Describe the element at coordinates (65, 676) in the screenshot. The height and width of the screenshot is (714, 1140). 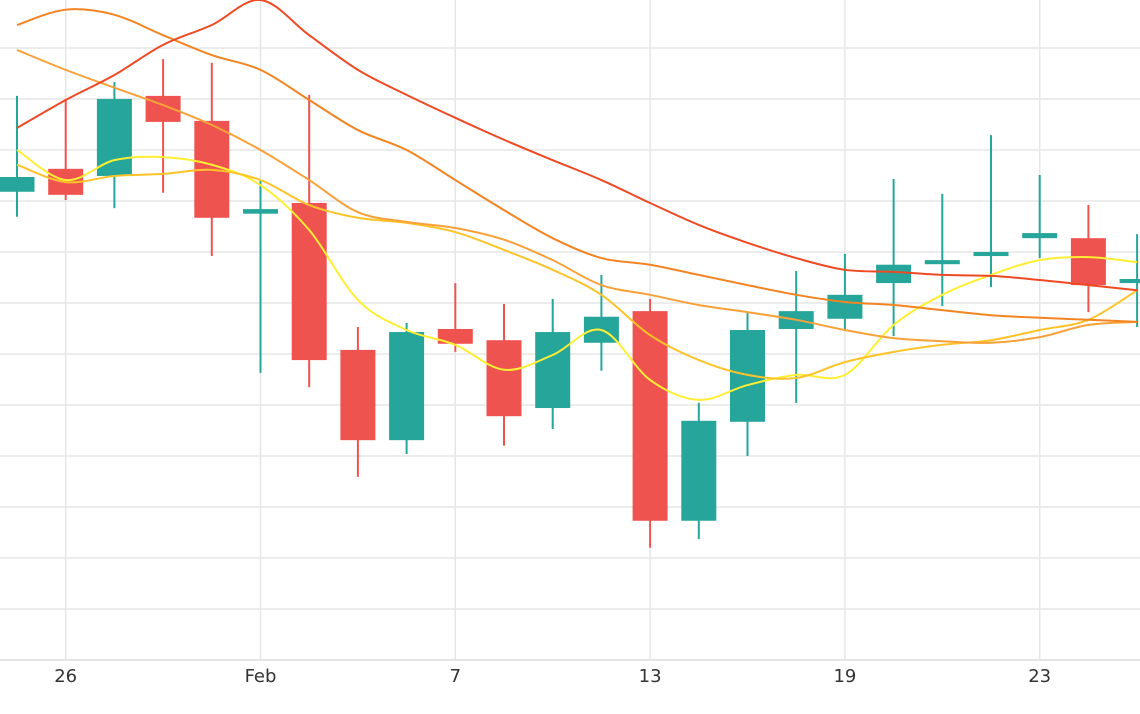
I see `x-tick-label: 26` at that location.